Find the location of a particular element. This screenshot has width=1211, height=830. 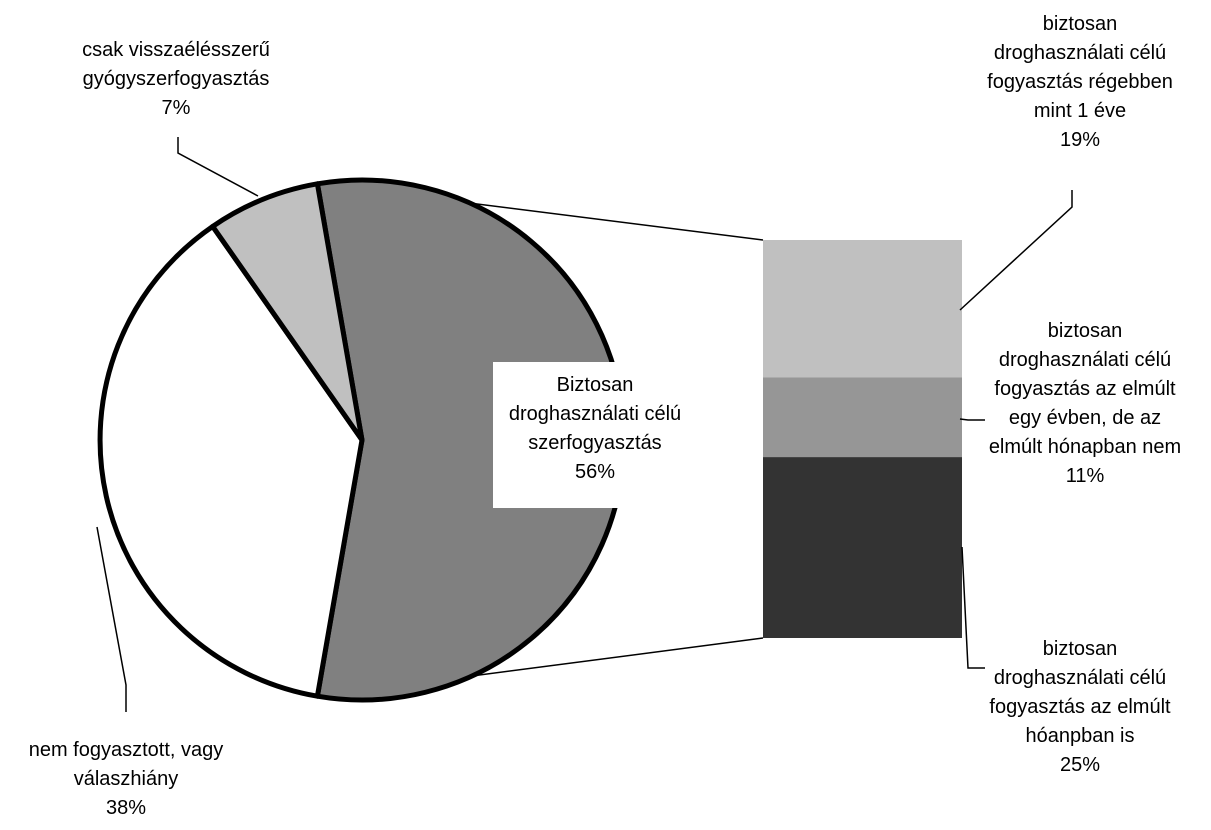

label-drug-use-line: Biztosan is located at coordinates (595, 385).